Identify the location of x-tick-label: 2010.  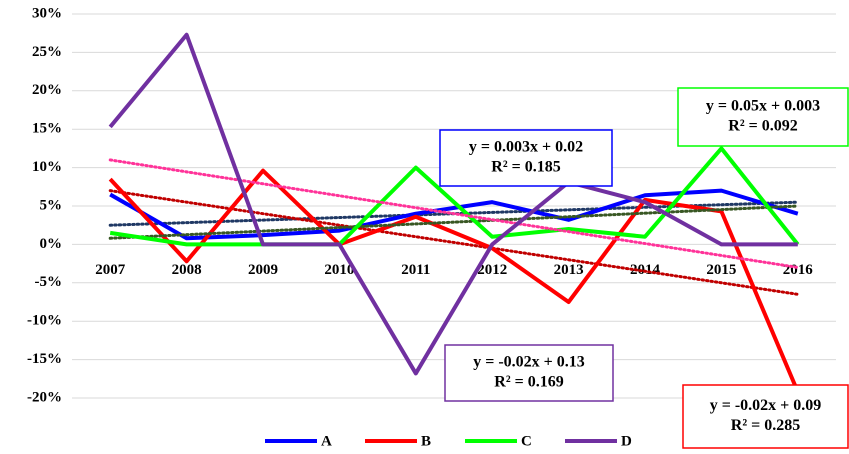
(339, 270).